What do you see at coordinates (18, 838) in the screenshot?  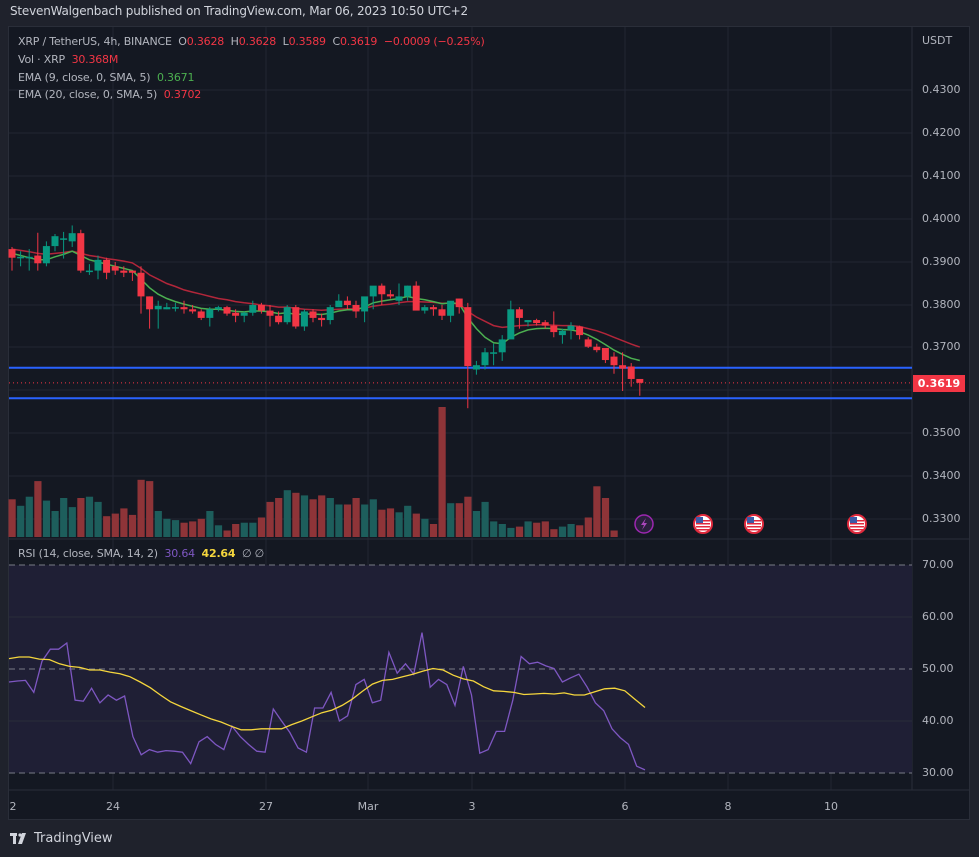 I see `tradingview-logo-icon` at bounding box center [18, 838].